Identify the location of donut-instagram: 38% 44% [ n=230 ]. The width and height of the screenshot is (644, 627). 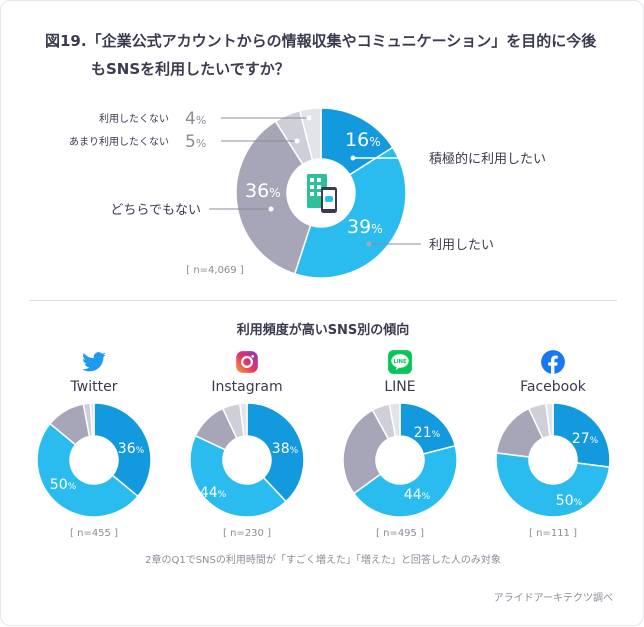
(247, 470).